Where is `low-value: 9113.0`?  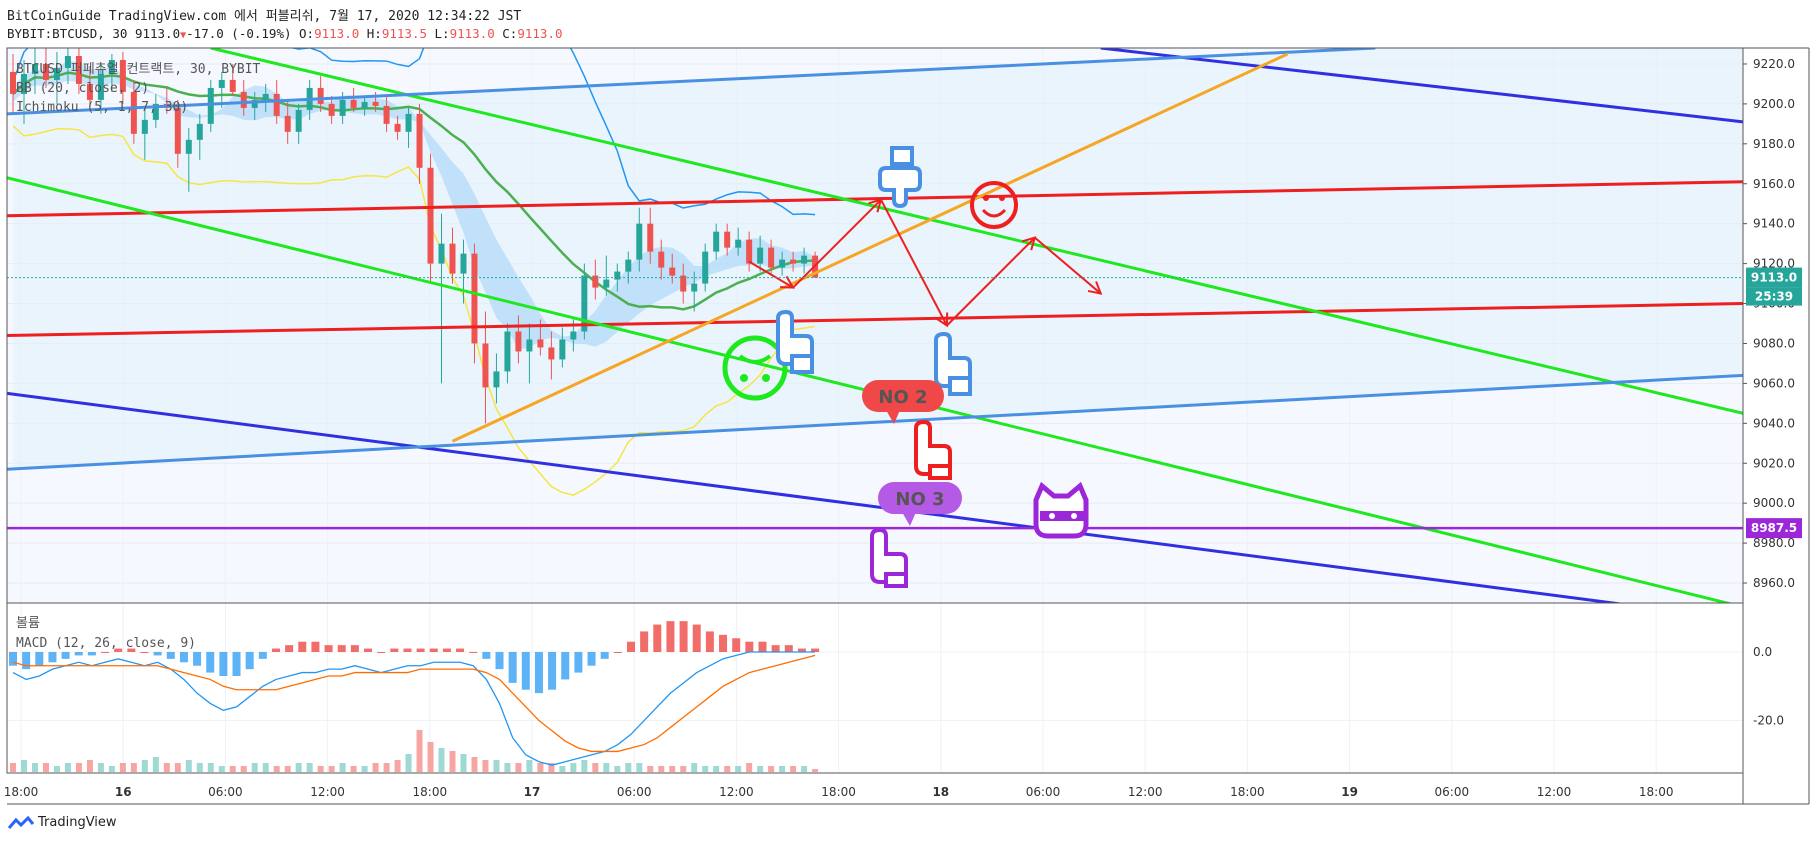 low-value: 9113.0 is located at coordinates (472, 33).